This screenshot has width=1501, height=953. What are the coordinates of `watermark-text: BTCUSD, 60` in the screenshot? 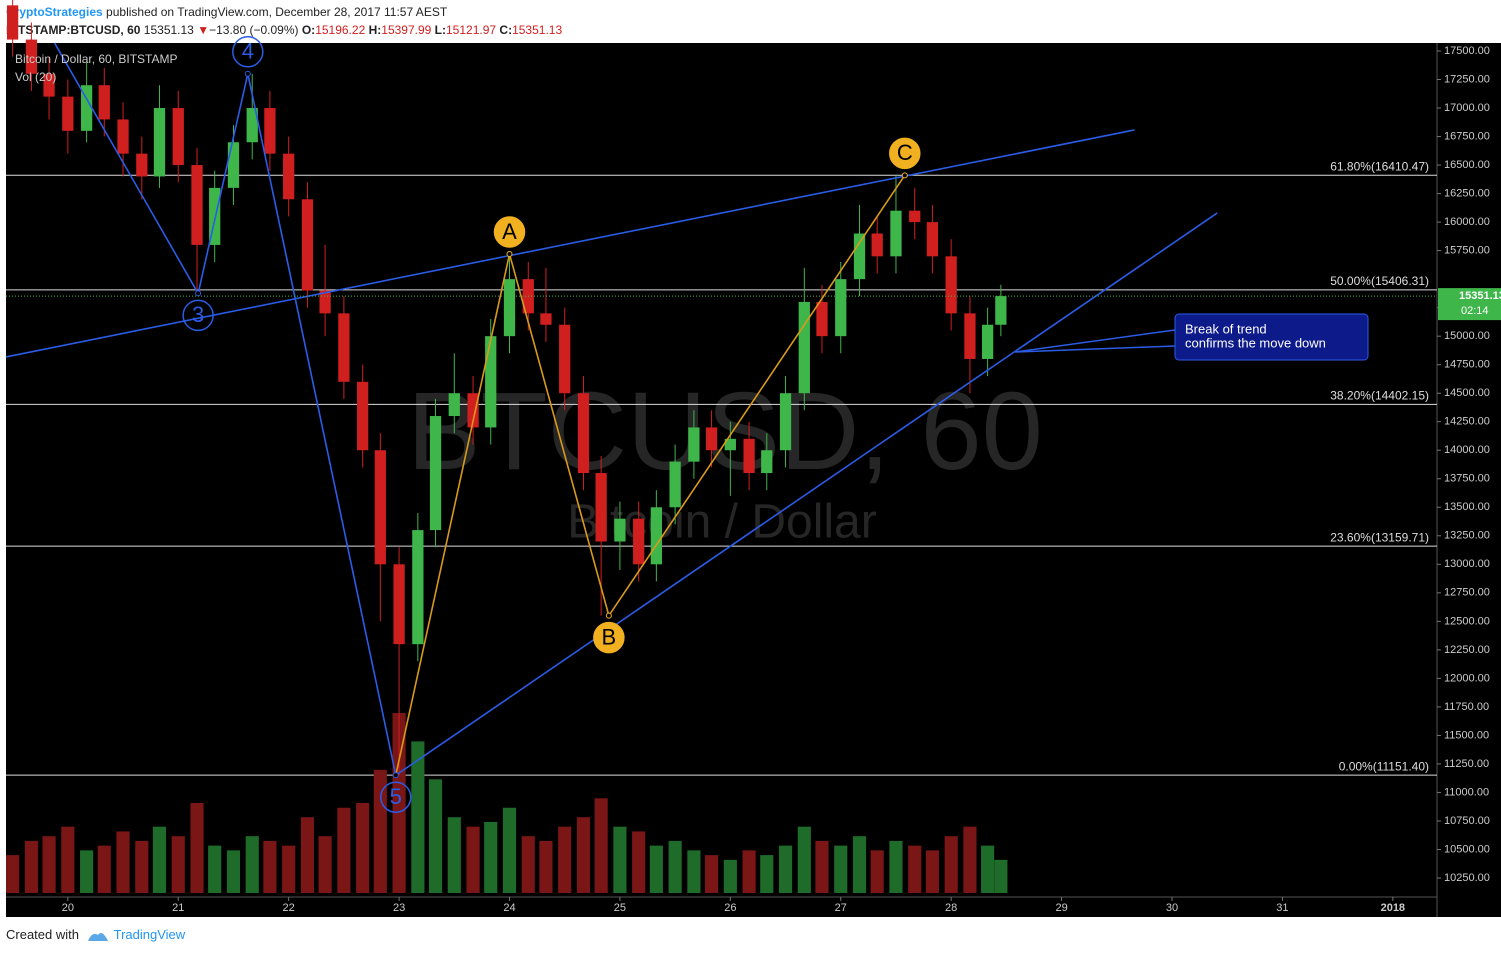 It's located at (725, 431).